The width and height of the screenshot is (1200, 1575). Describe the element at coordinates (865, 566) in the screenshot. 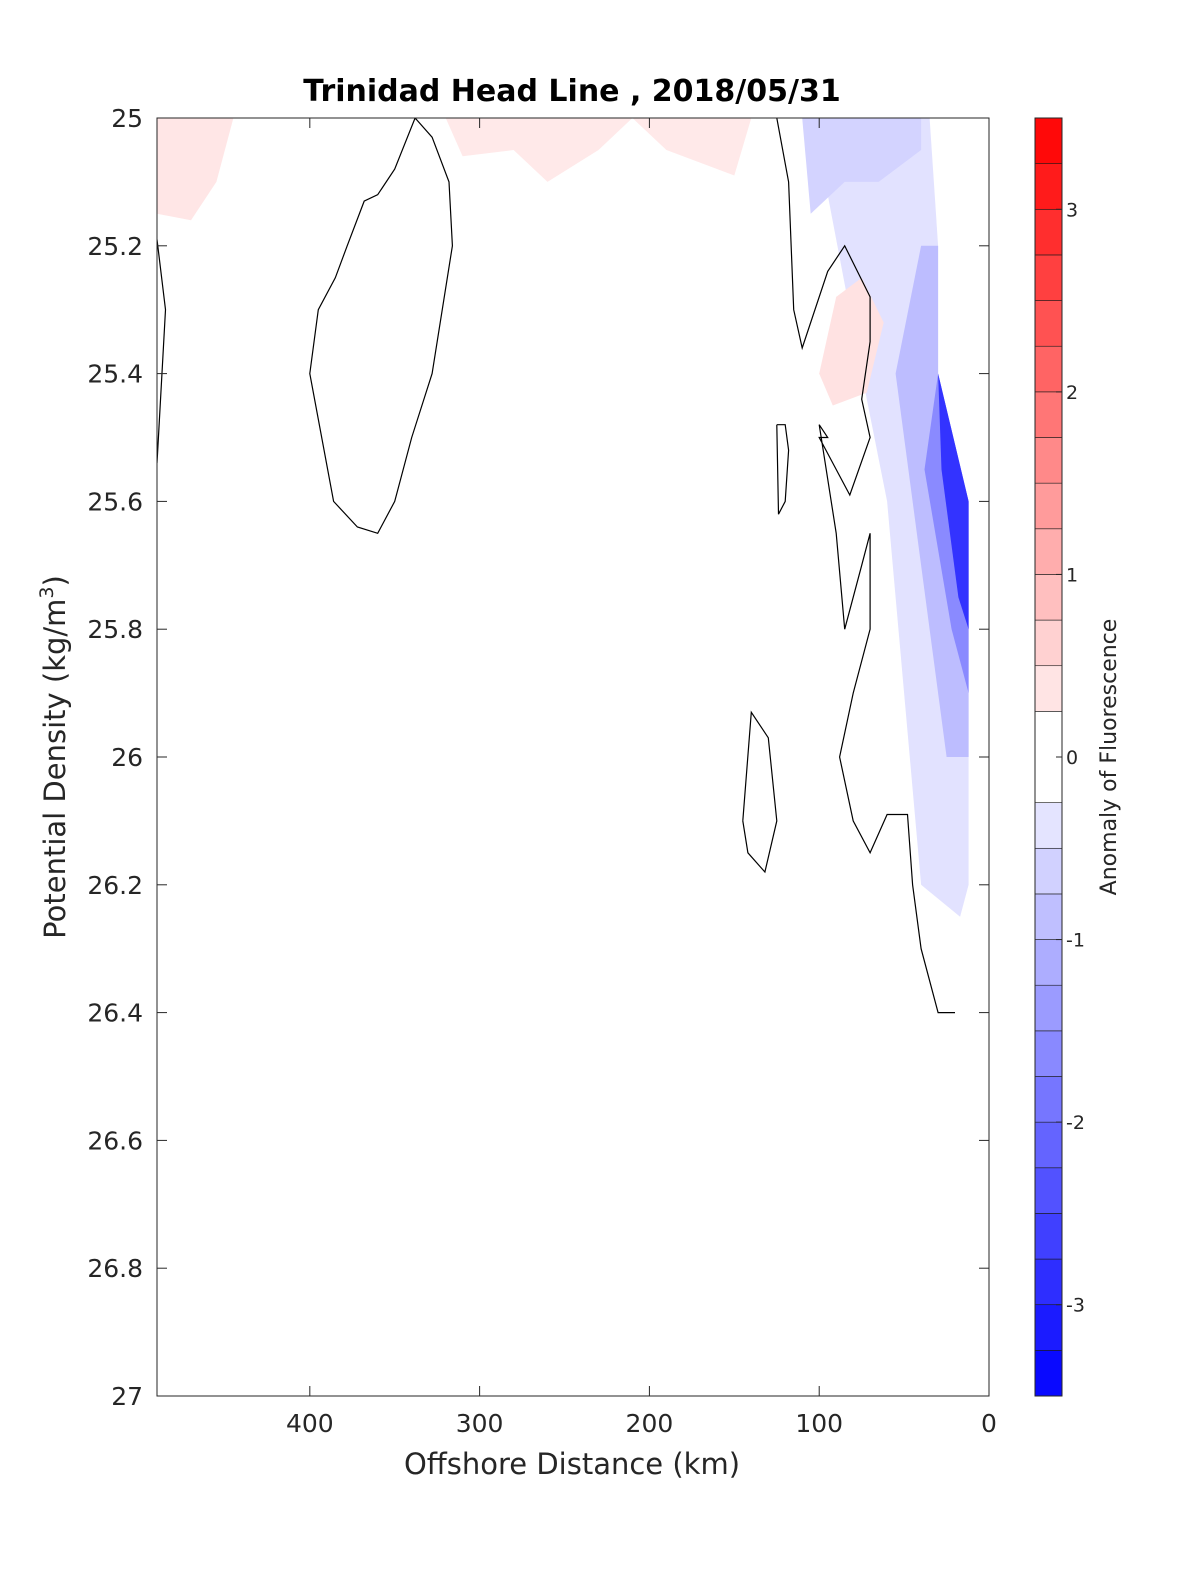

I see `contour-nearshore-main` at that location.